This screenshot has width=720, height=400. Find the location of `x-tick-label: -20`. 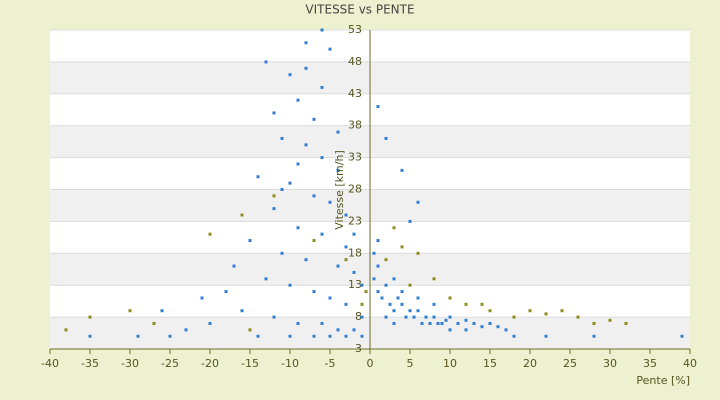

x-tick-label: -20 is located at coordinates (210, 363).